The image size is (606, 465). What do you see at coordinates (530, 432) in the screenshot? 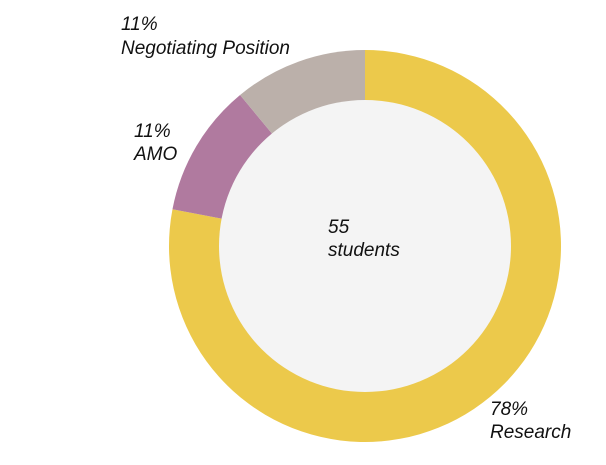
I see `slice-label-research-name: Research` at bounding box center [530, 432].